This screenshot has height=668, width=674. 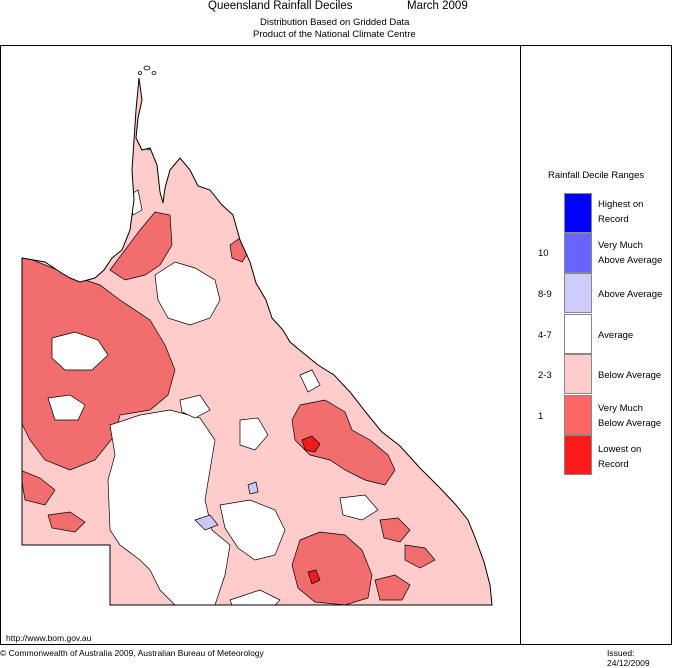 I want to click on legend-swatch-very-much-below, so click(x=578, y=415).